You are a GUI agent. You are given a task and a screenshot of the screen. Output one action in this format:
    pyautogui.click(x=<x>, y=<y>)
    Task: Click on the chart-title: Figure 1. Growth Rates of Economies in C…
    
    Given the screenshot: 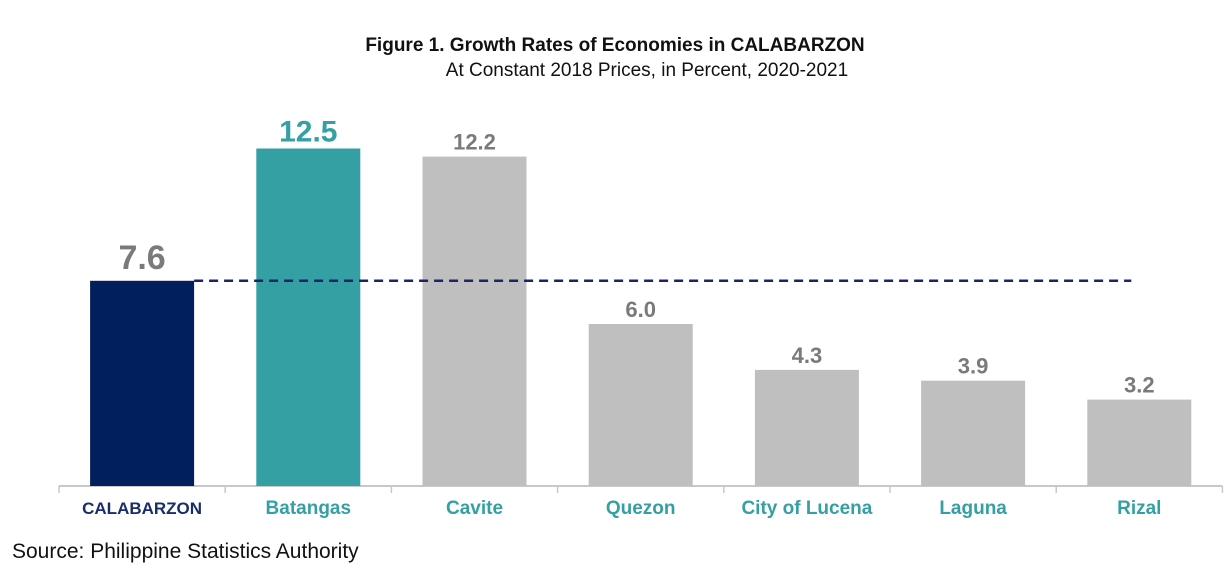 What is the action you would take?
    pyautogui.click(x=615, y=45)
    